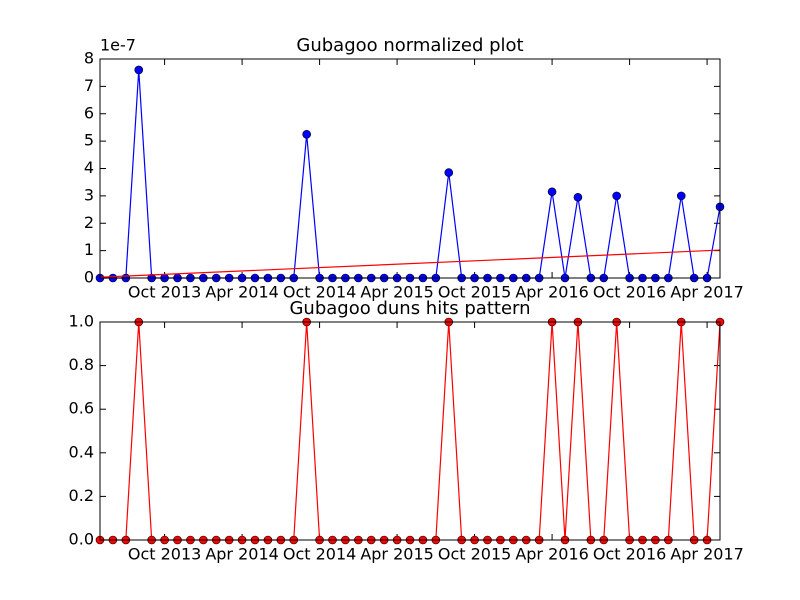 The width and height of the screenshot is (800, 600). What do you see at coordinates (81, 321) in the screenshot?
I see `y-tick-label: 1.0` at bounding box center [81, 321].